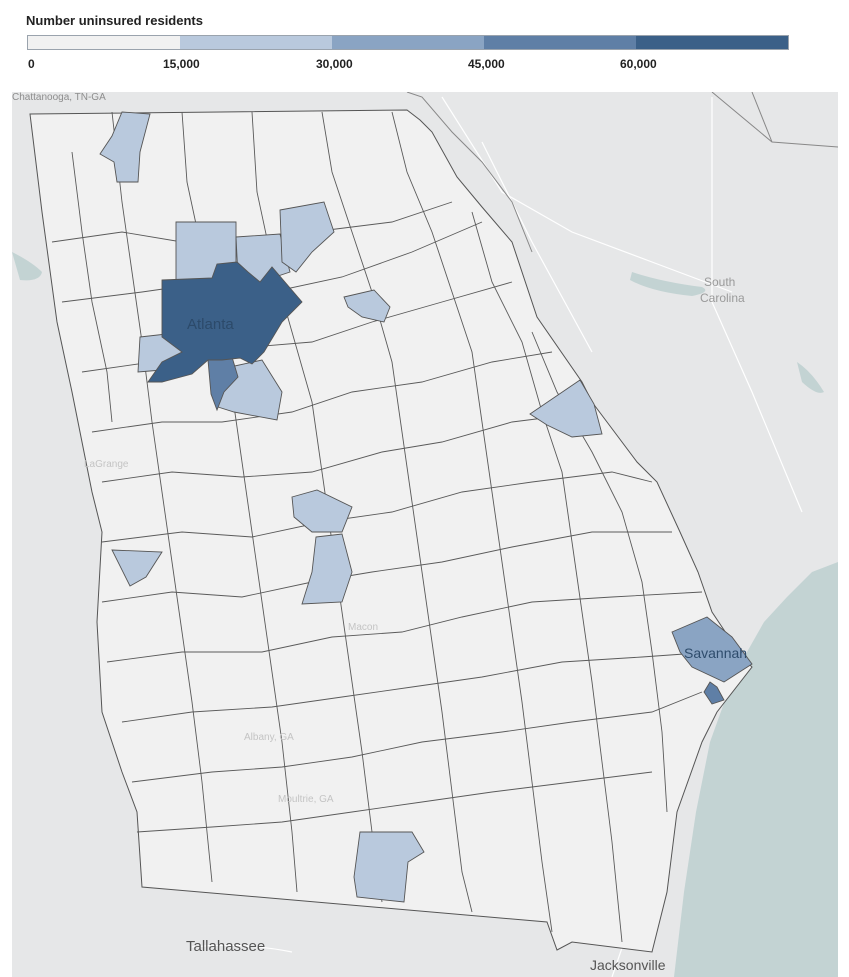 The width and height of the screenshot is (849, 977). Describe the element at coordinates (720, 282) in the screenshot. I see `region-label-south: South` at that location.